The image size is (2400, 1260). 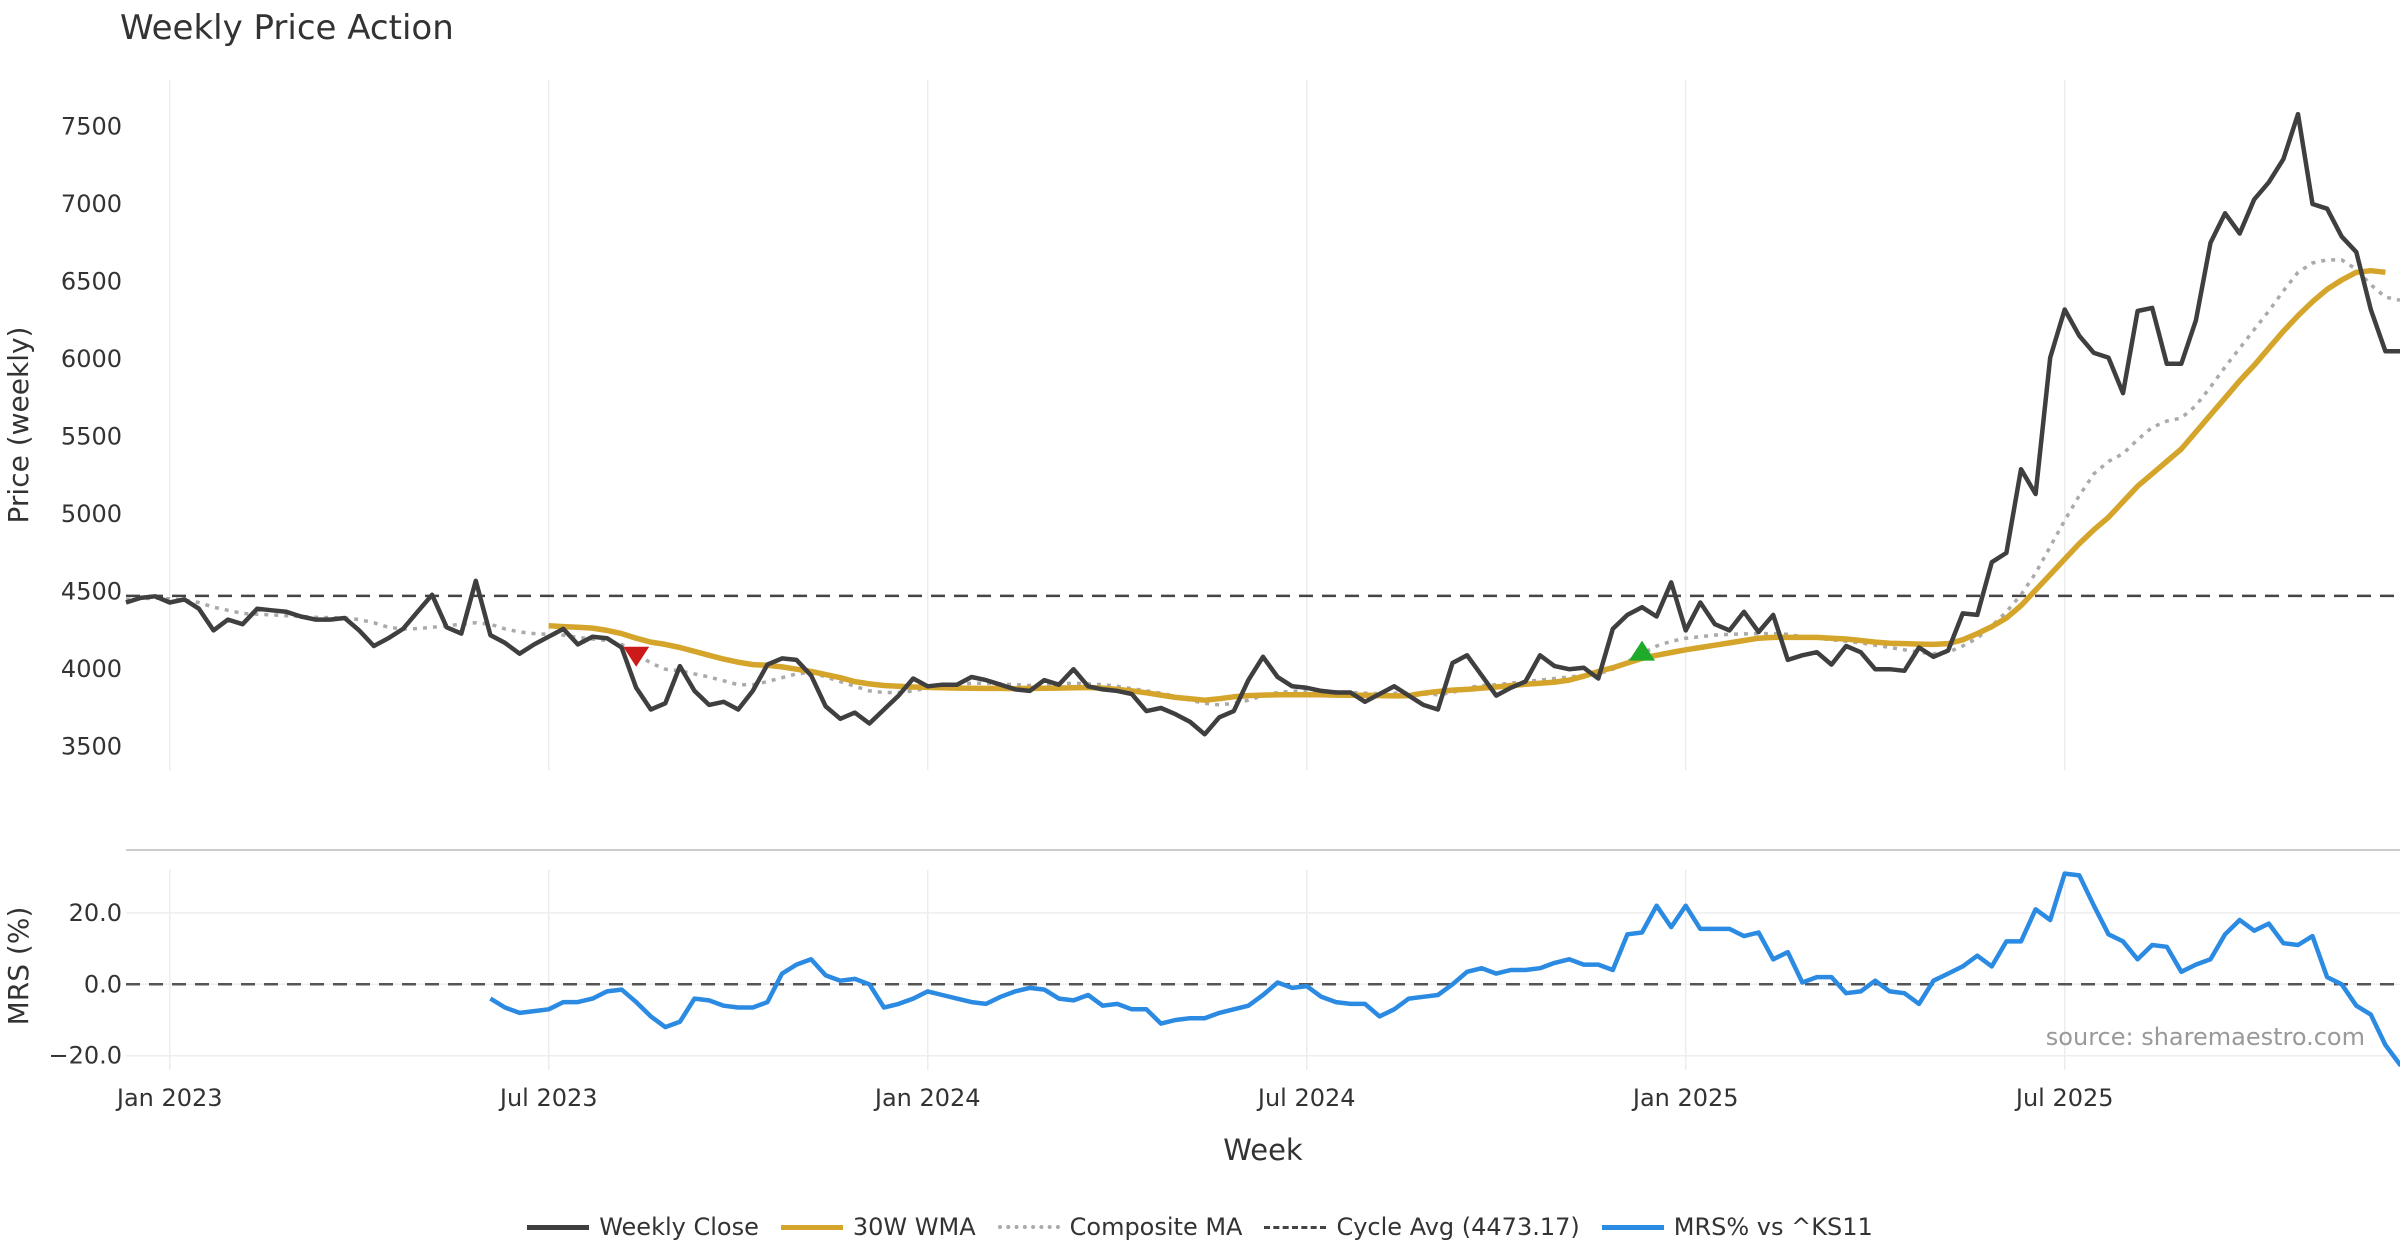 What do you see at coordinates (679, 1227) in the screenshot?
I see `legend-label-weekly-close: Weekly Close` at bounding box center [679, 1227].